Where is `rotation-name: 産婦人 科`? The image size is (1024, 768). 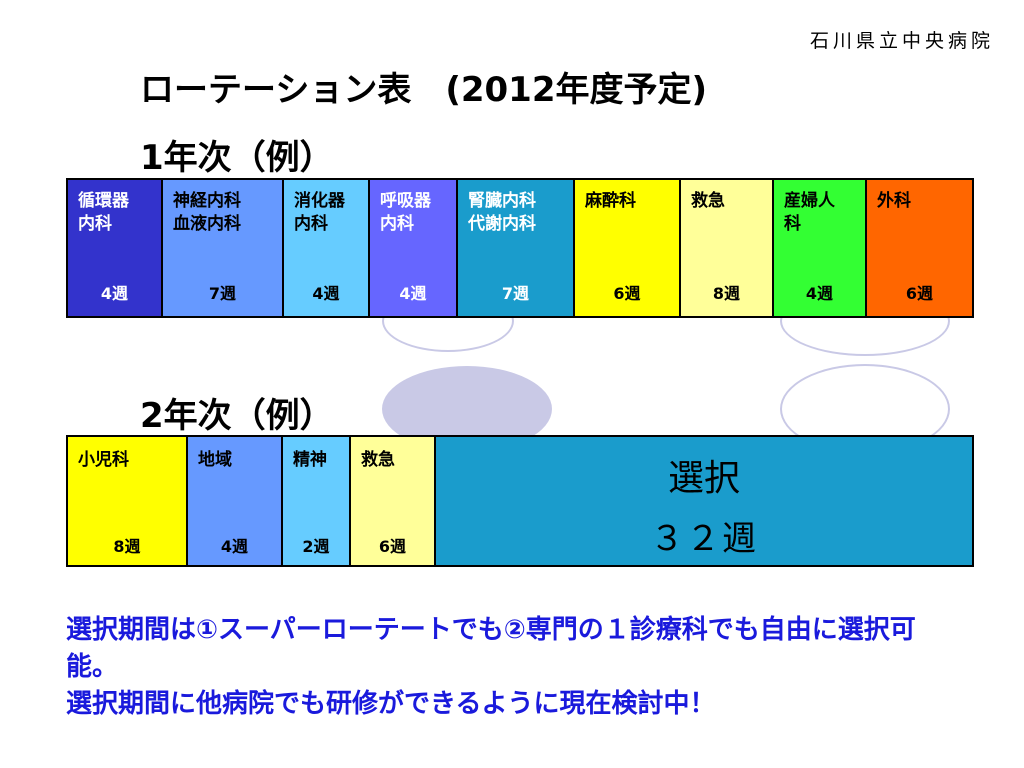 rotation-name: 産婦人 科 is located at coordinates (809, 212).